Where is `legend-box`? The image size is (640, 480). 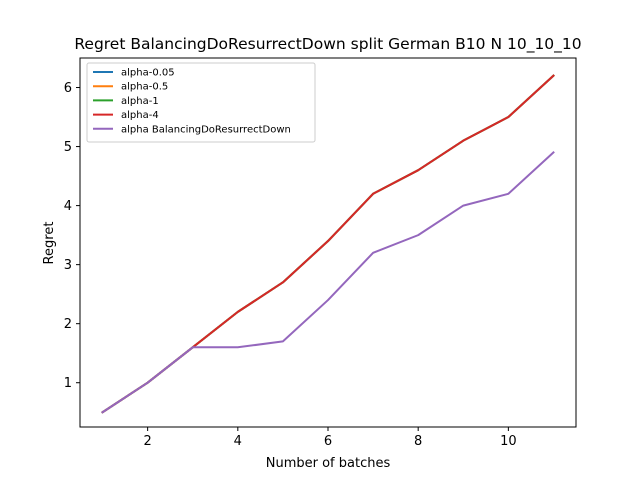 legend-box is located at coordinates (201, 102).